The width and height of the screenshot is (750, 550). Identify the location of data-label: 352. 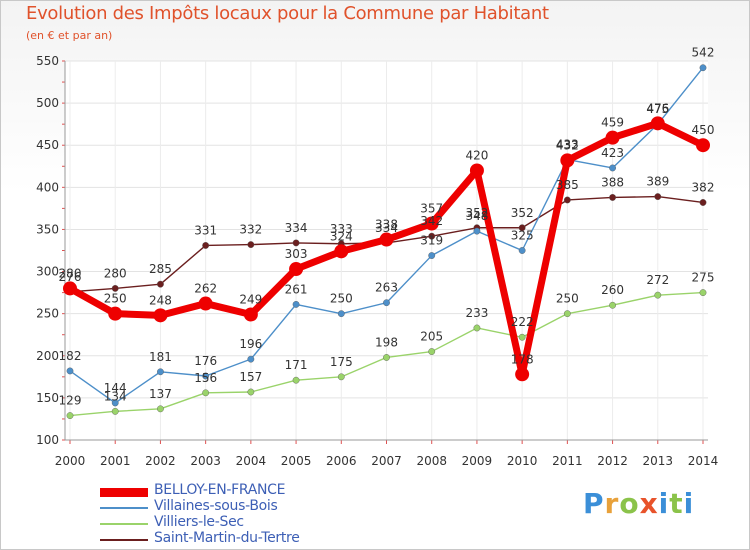
(476, 213).